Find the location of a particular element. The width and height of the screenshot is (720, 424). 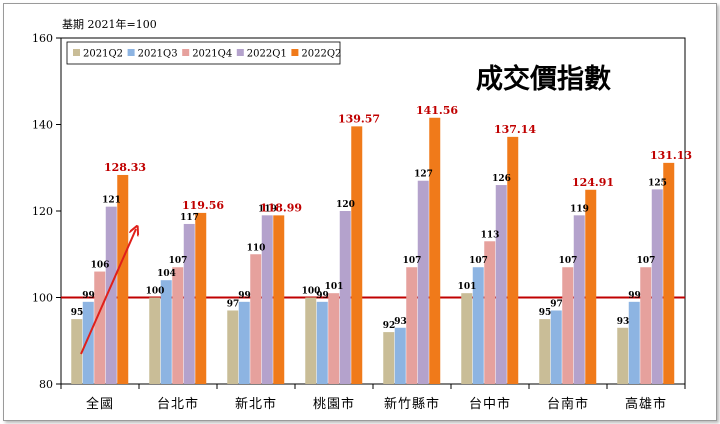

trend-arrow is located at coordinates (108, 292).